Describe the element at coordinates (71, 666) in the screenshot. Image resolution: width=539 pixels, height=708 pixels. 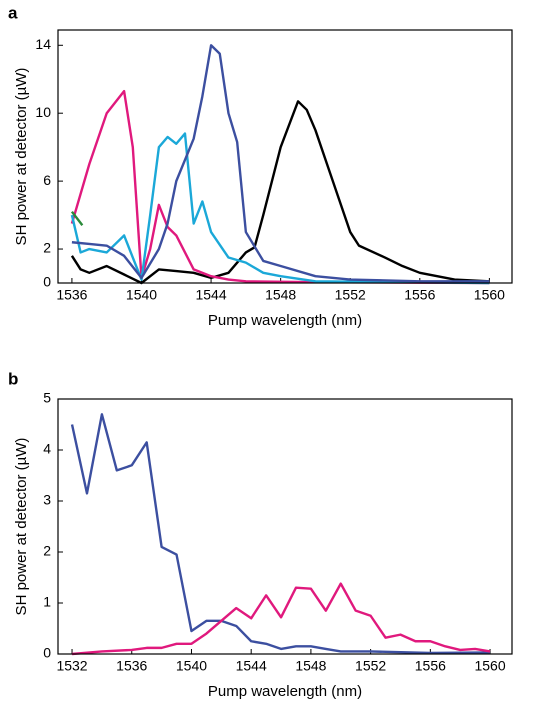
I see `x-tick-label: 1532` at that location.